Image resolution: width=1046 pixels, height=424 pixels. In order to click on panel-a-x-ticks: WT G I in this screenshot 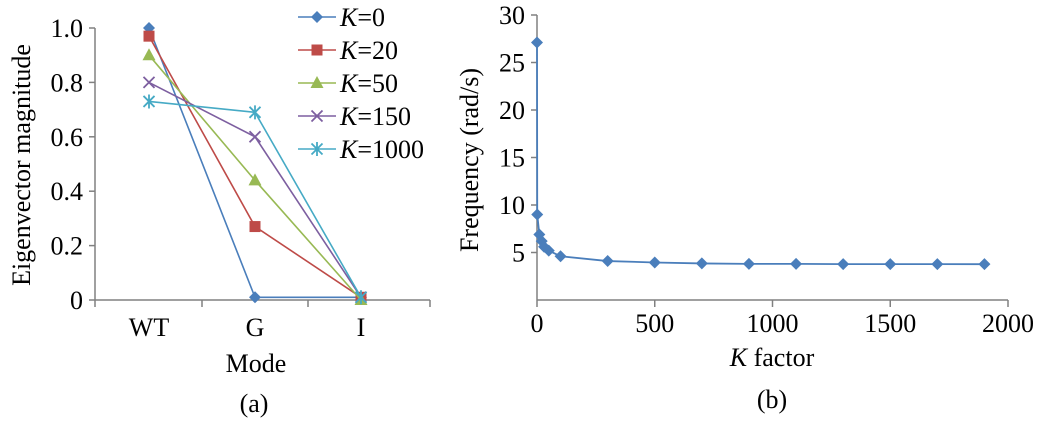, I will do `click(262, 321)`.